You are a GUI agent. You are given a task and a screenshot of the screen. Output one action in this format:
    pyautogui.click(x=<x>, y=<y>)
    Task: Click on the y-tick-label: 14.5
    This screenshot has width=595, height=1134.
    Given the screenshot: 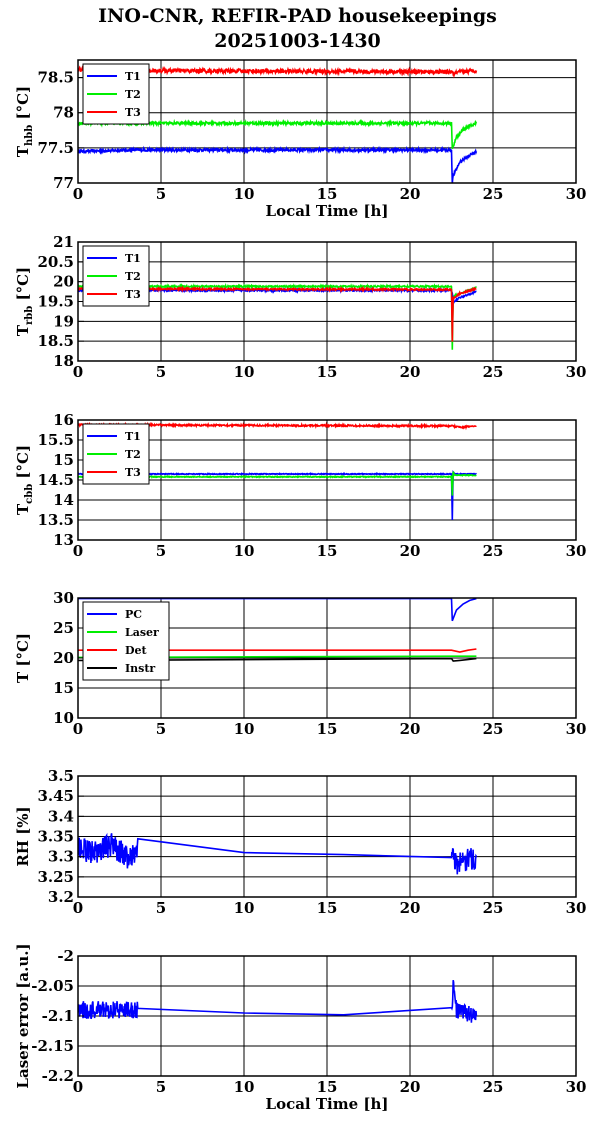 What is the action you would take?
    pyautogui.click(x=55, y=480)
    